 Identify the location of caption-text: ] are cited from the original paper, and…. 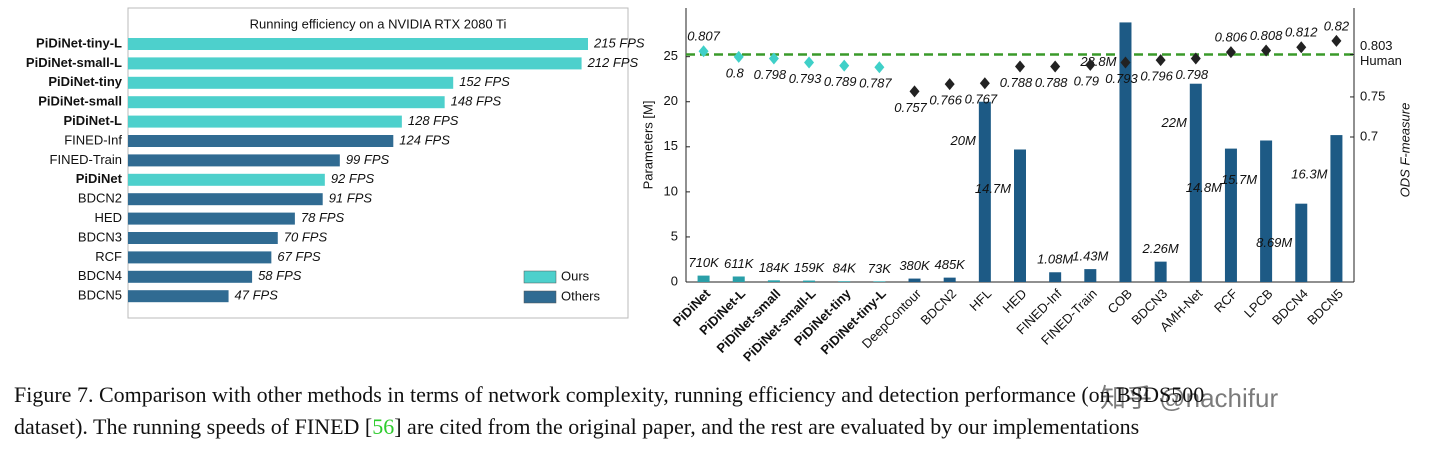
(766, 426).